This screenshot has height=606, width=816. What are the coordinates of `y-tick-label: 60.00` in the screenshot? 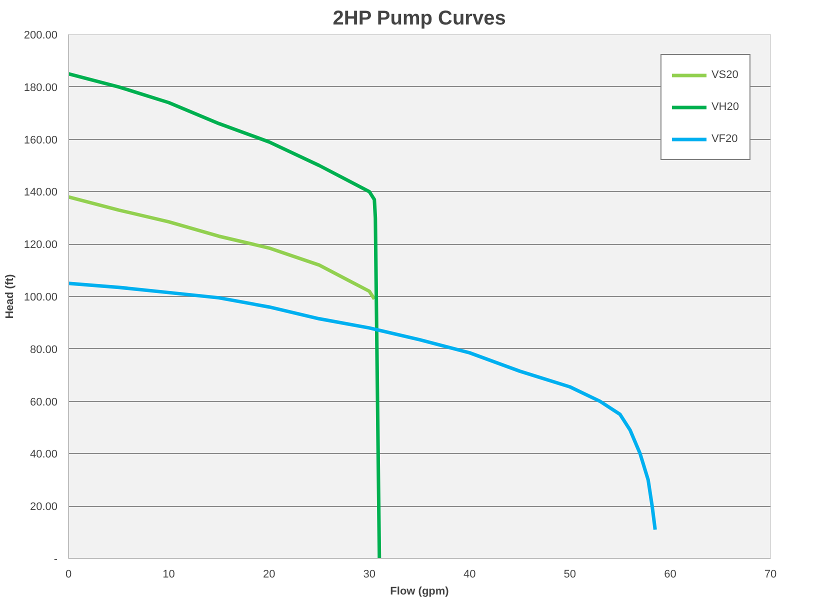 It's located at (44, 402).